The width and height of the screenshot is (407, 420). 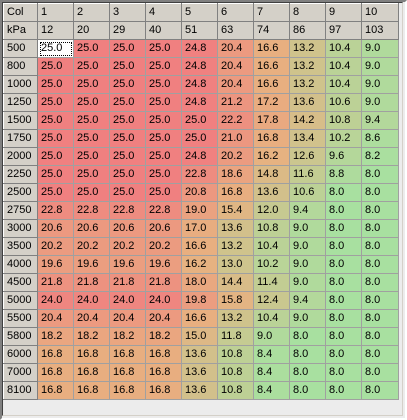 I want to click on table-cell: 9.0, so click(x=380, y=84).